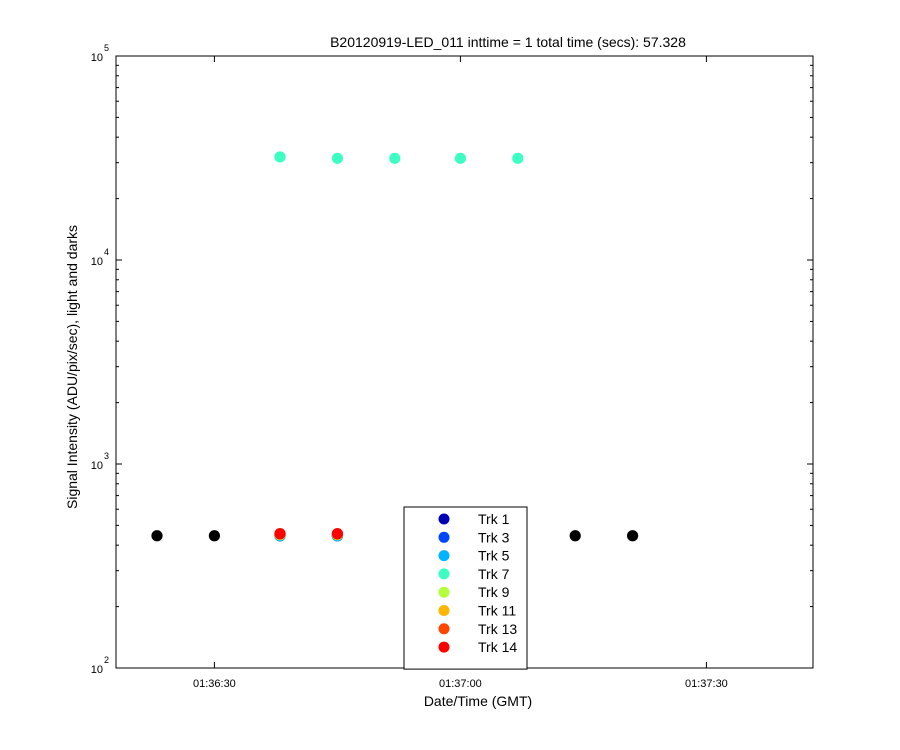  I want to click on x-tick-label: 01:36:30, so click(214, 684).